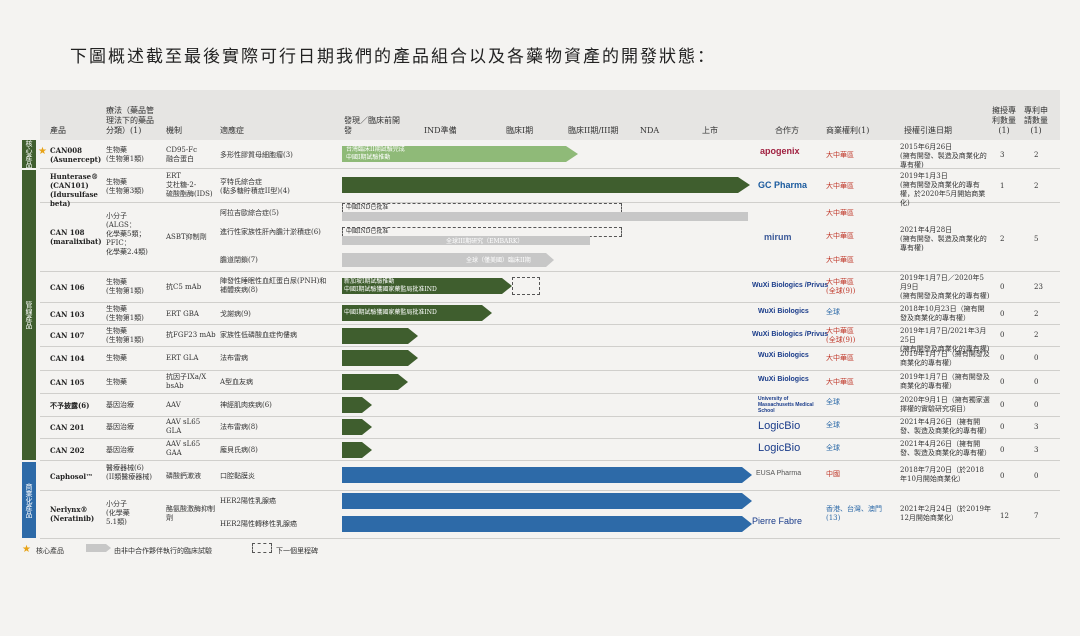 Image resolution: width=1080 pixels, height=636 pixels. Describe the element at coordinates (841, 335) in the screenshot. I see `row-rights: 大中華區 (全球(9))` at that location.